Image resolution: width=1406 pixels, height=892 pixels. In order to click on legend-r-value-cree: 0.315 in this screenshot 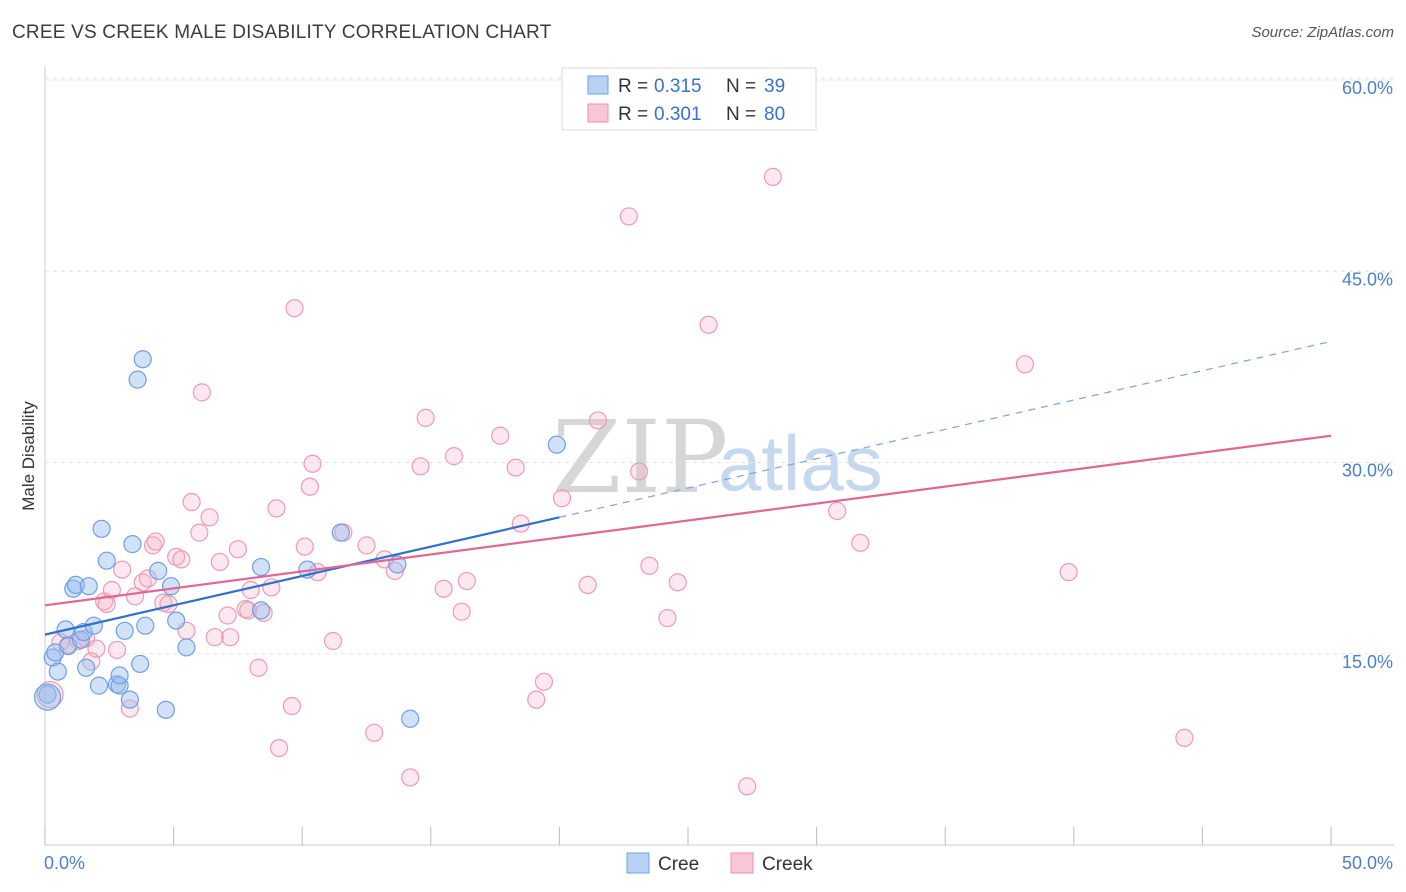, I will do `click(678, 86)`.